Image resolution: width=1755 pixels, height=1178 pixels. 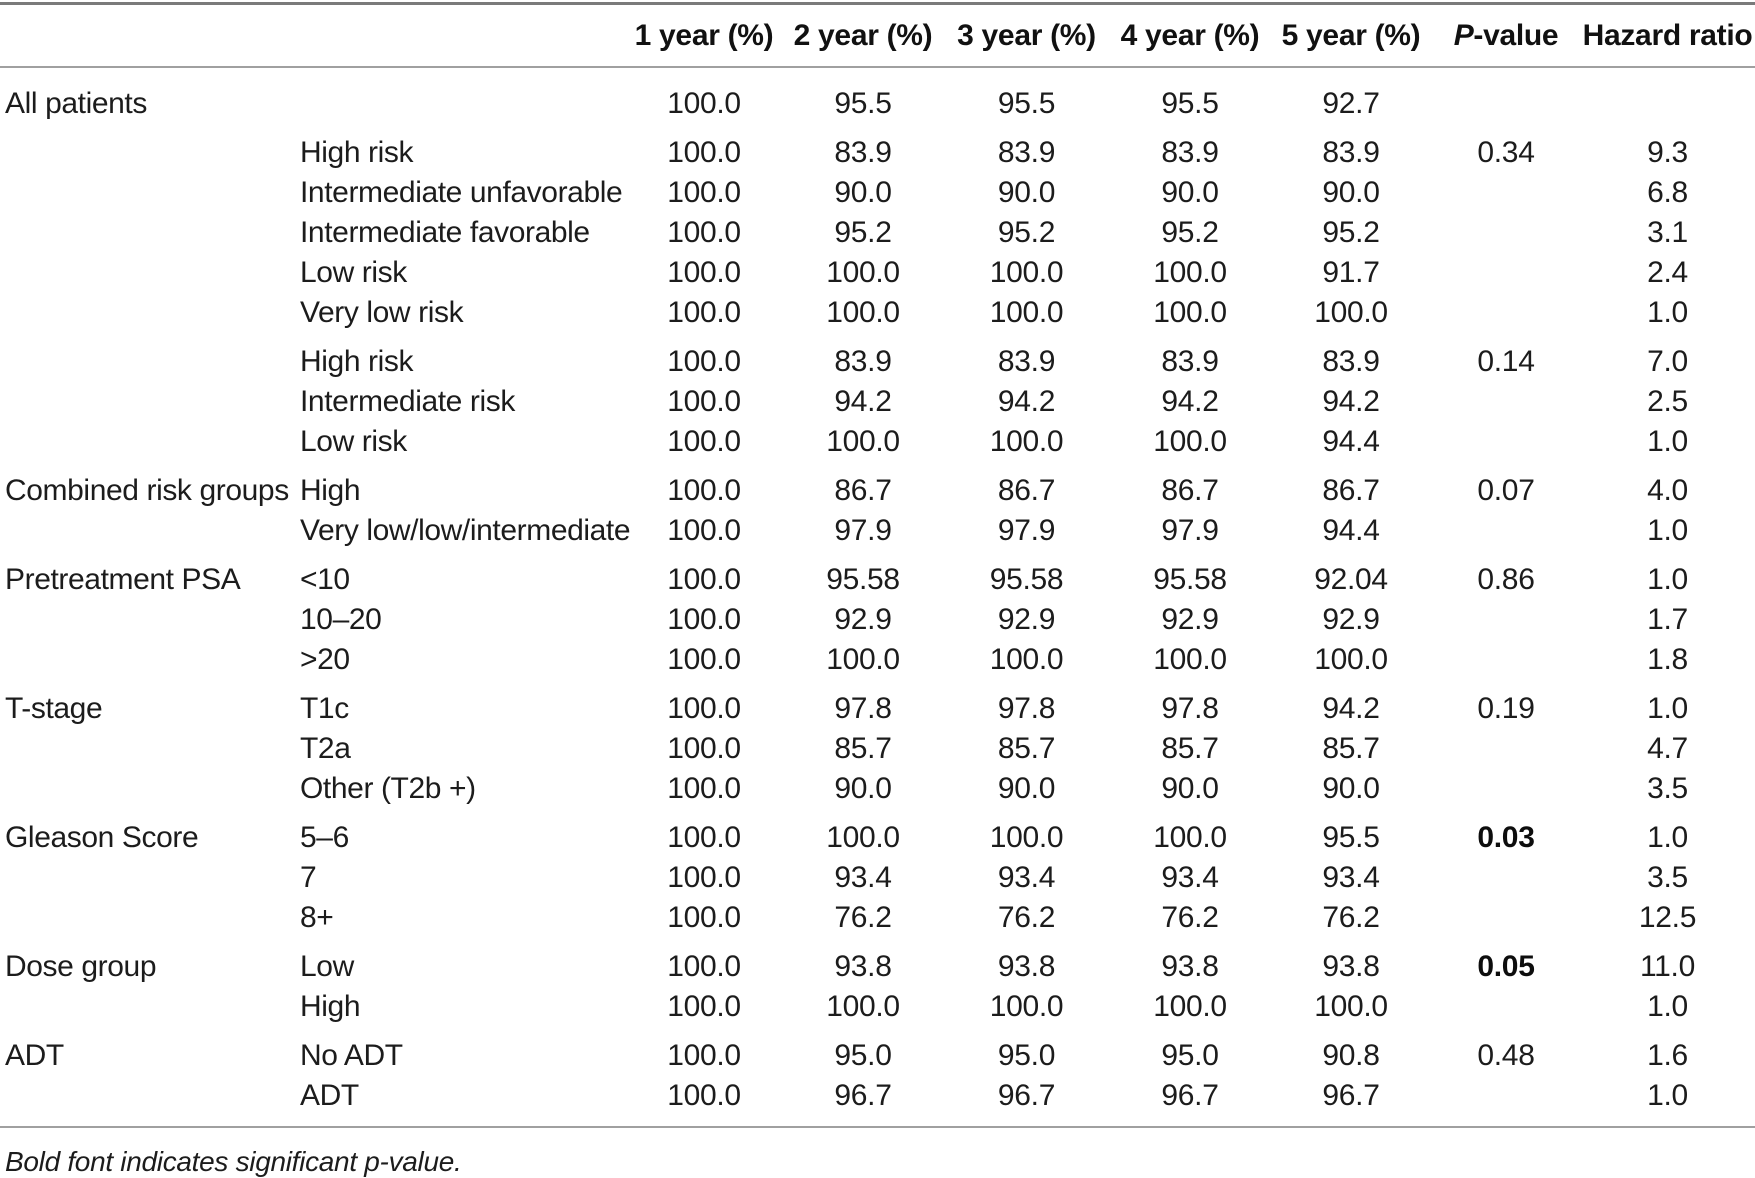 I want to click on cell-pvalue: 0.34, so click(x=1506, y=152).